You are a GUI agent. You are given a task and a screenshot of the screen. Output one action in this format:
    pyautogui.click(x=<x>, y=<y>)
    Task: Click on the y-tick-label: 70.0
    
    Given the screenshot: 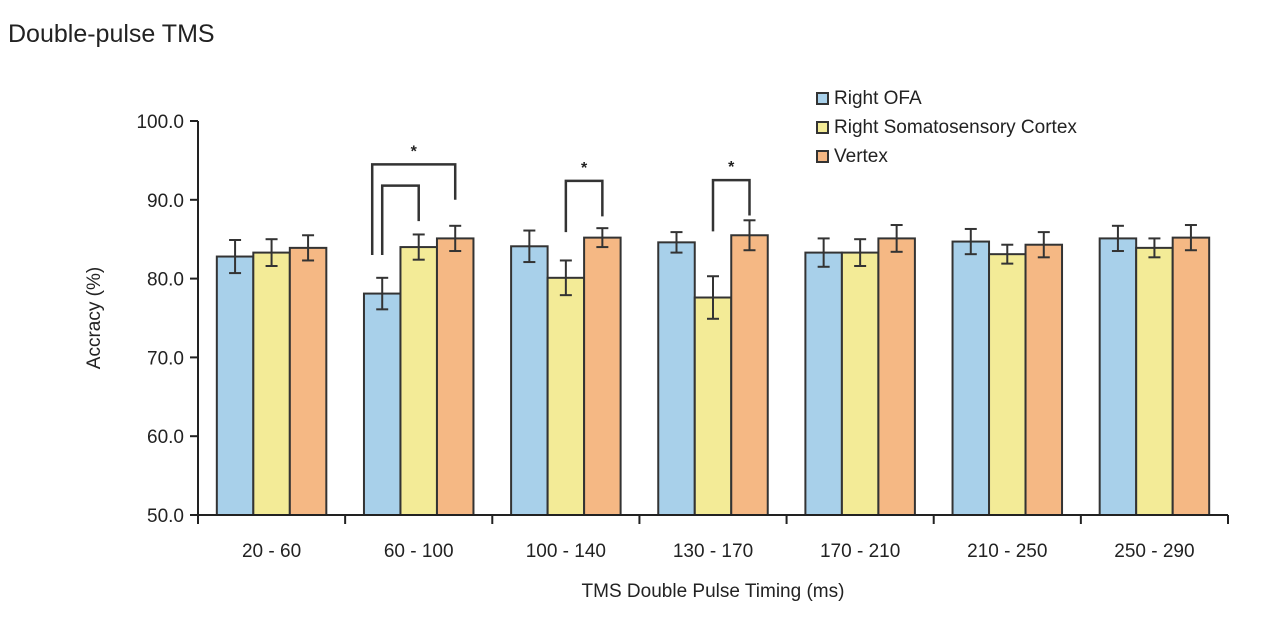 What is the action you would take?
    pyautogui.click(x=165, y=358)
    